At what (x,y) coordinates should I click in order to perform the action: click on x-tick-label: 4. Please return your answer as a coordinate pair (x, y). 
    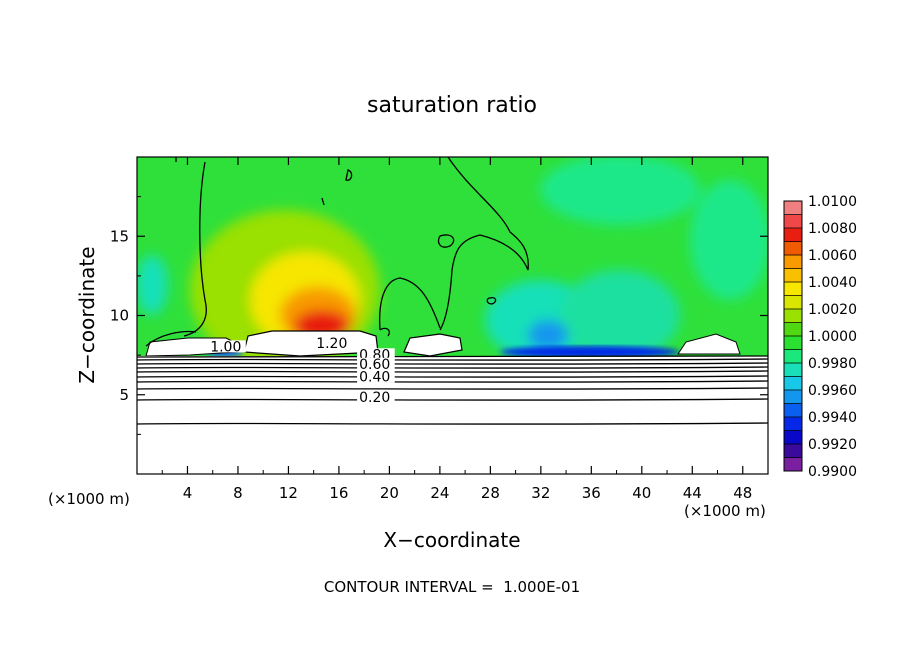
    Looking at the image, I should click on (188, 493).